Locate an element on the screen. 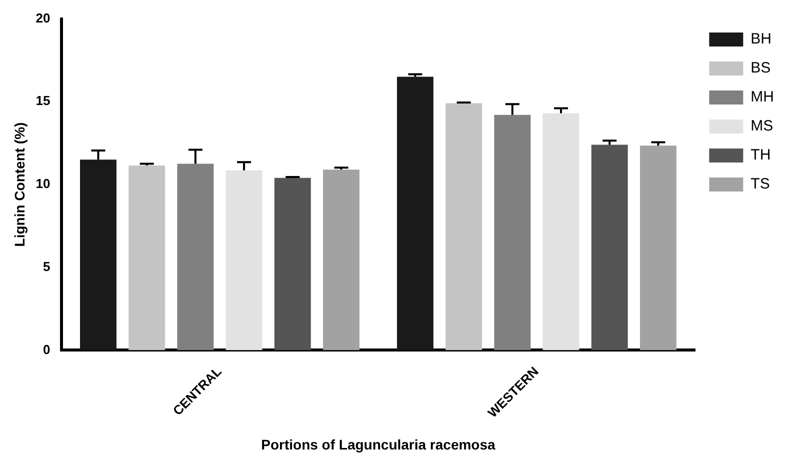 This screenshot has height=468, width=804. legend-label: MH is located at coordinates (762, 97).